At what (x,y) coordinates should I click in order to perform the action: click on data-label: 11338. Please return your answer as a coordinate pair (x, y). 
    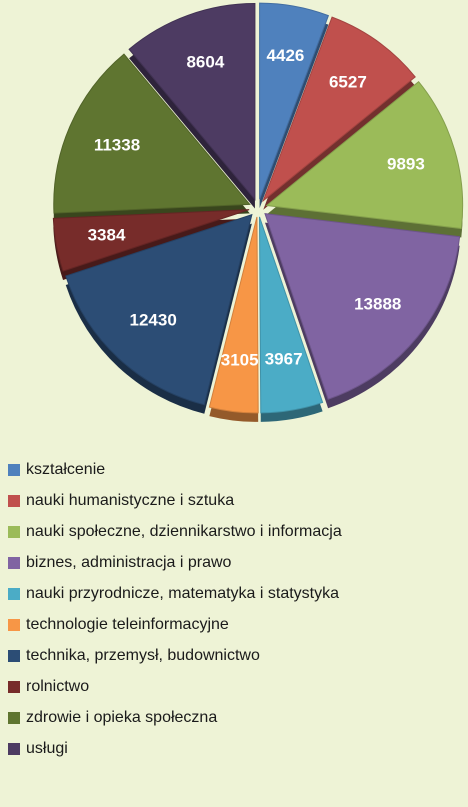
    Looking at the image, I should click on (117, 144).